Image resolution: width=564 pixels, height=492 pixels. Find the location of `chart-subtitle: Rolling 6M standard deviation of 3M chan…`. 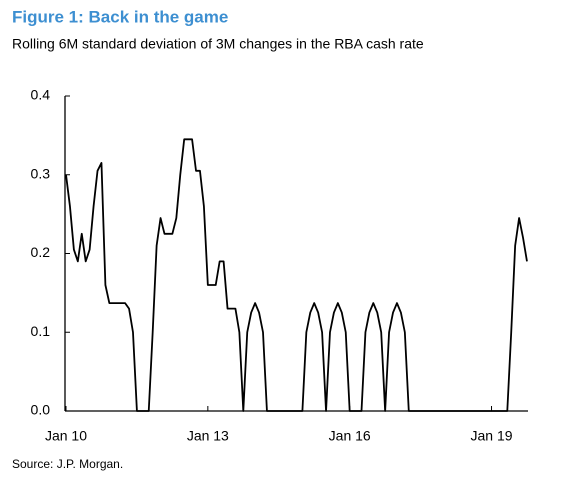

chart-subtitle: Rolling 6M standard deviation of 3M chan… is located at coordinates (218, 44).